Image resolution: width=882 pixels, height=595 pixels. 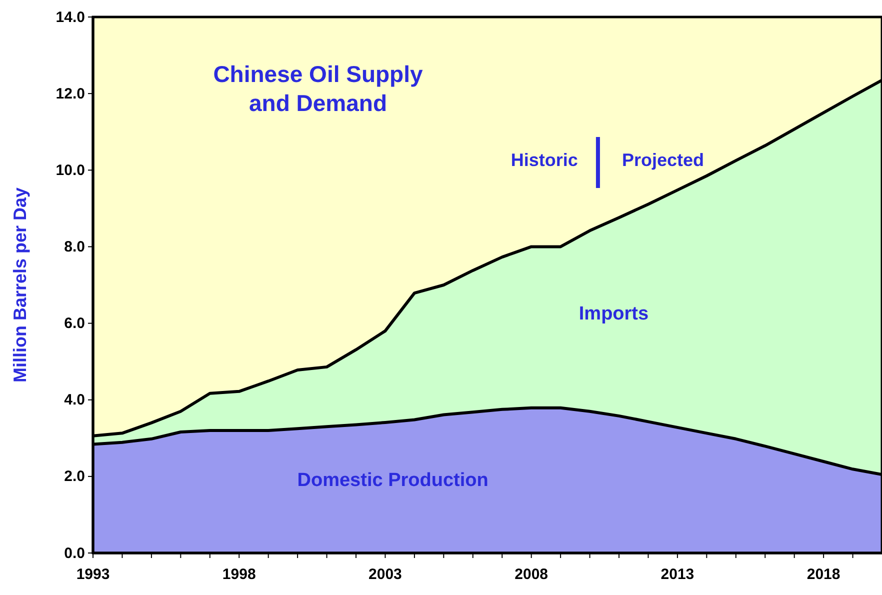 What do you see at coordinates (74, 247) in the screenshot?
I see `y-tick-label: 8.0` at bounding box center [74, 247].